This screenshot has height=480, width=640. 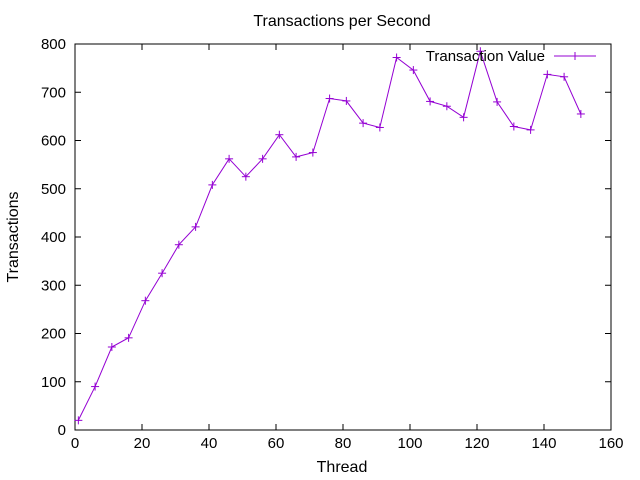 What do you see at coordinates (75, 443) in the screenshot?
I see `x-tick-label: 0` at bounding box center [75, 443].